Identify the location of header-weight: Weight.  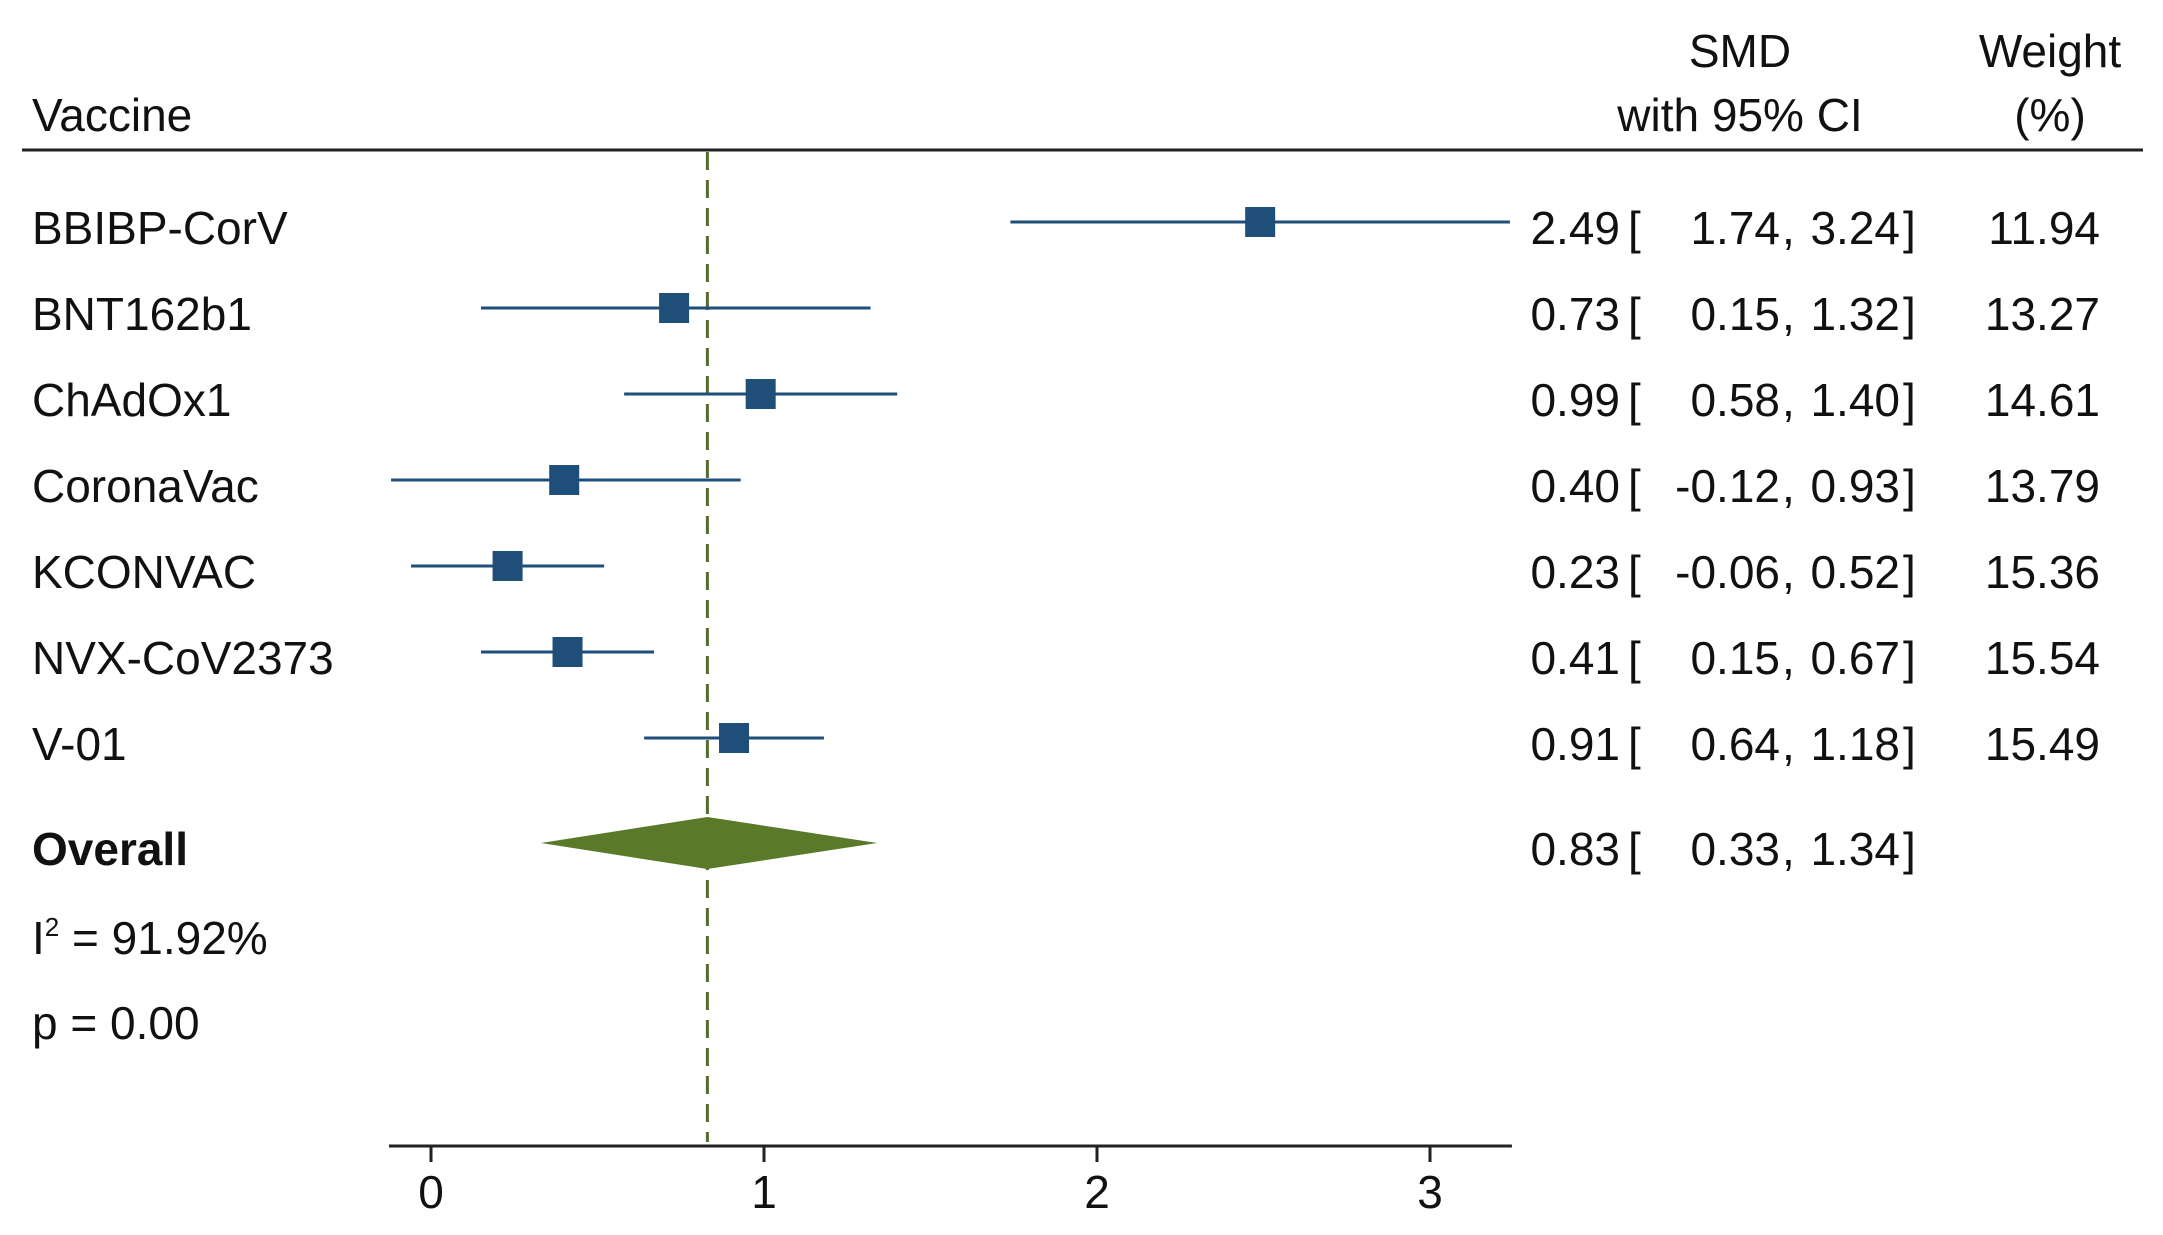
(2050, 51).